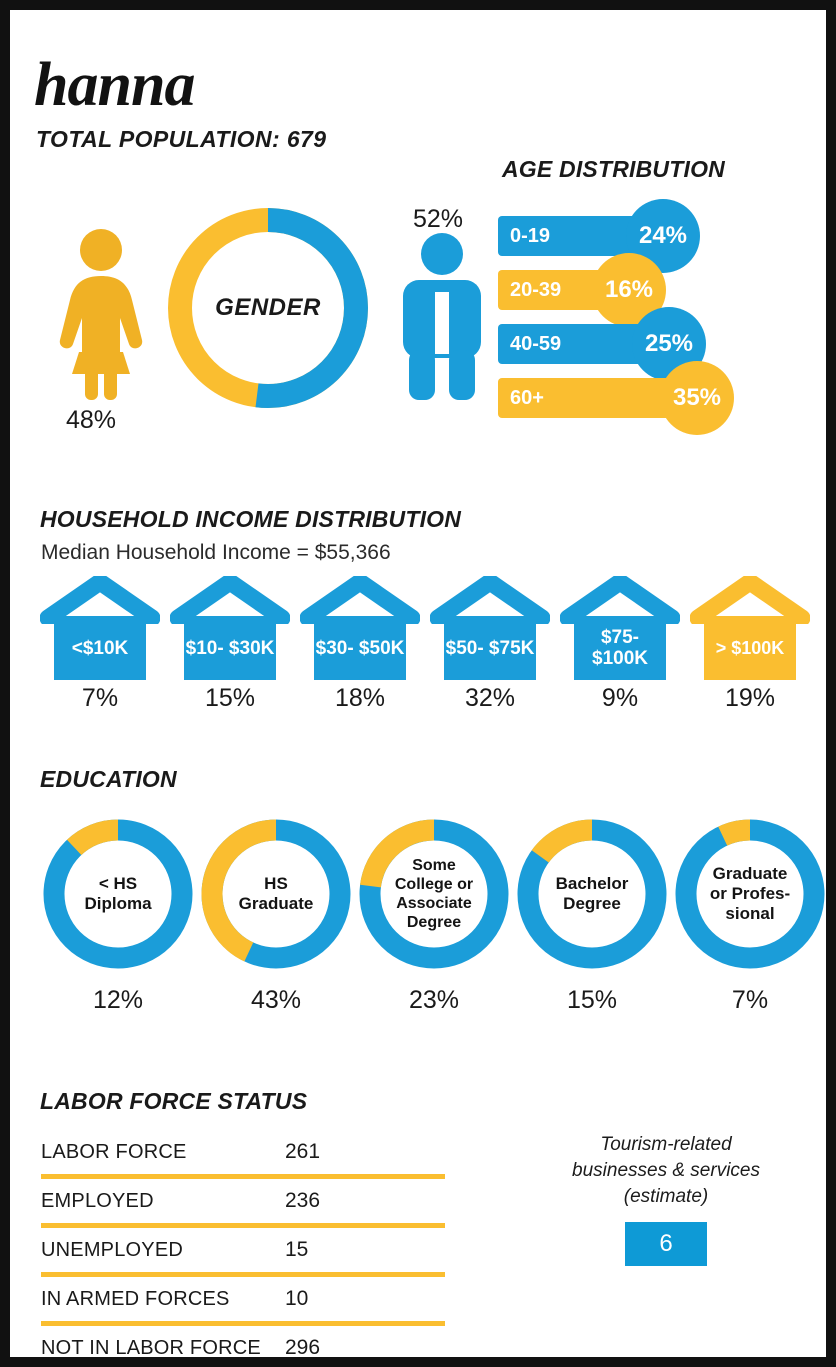 This screenshot has width=836, height=1367. Describe the element at coordinates (97, 1200) in the screenshot. I see `labor-row-name-1: EMPLOYED` at that location.